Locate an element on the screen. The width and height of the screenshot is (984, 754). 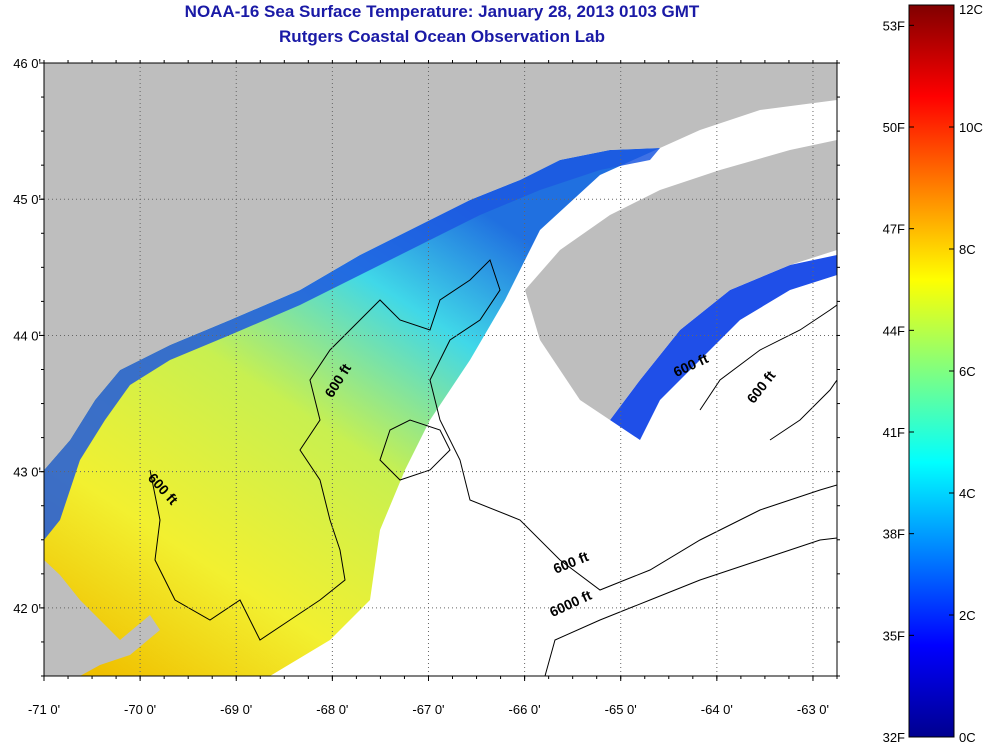
lon-tick-label: -69 0' is located at coordinates (236, 709).